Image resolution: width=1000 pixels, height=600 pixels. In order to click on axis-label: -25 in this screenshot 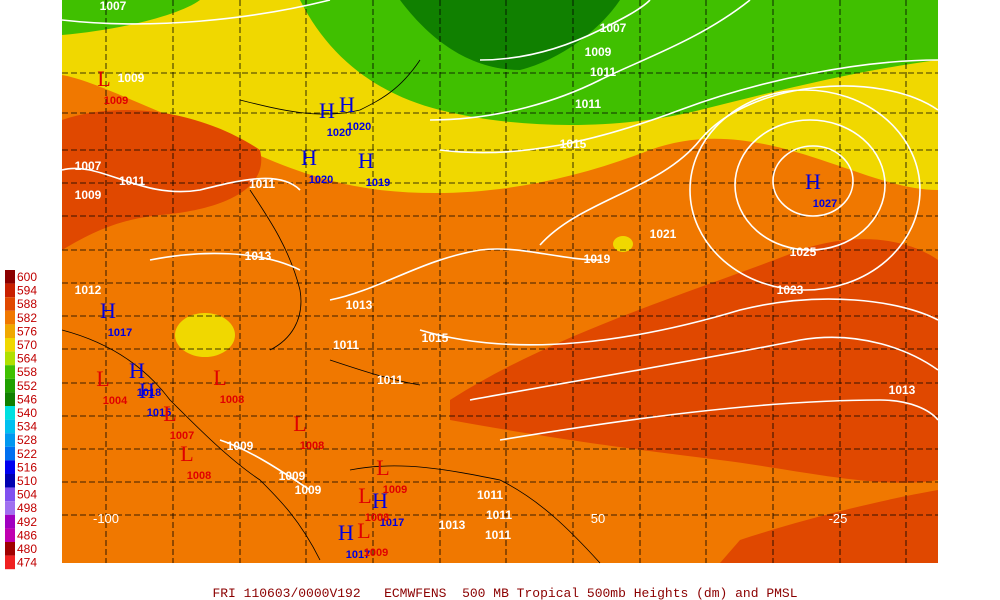, I will do `click(838, 518)`.